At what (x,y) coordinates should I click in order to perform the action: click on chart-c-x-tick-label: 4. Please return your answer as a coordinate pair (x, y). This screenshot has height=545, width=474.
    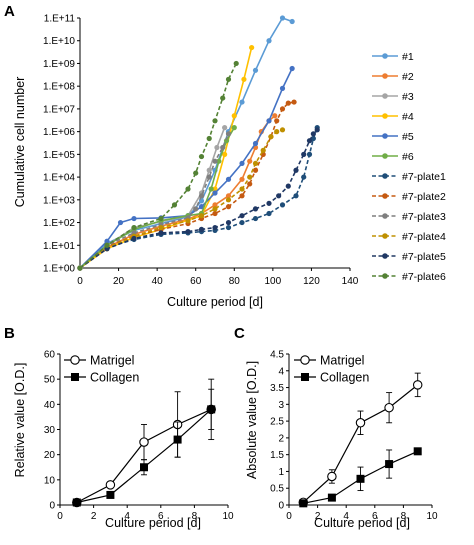
    Looking at the image, I should click on (346, 516).